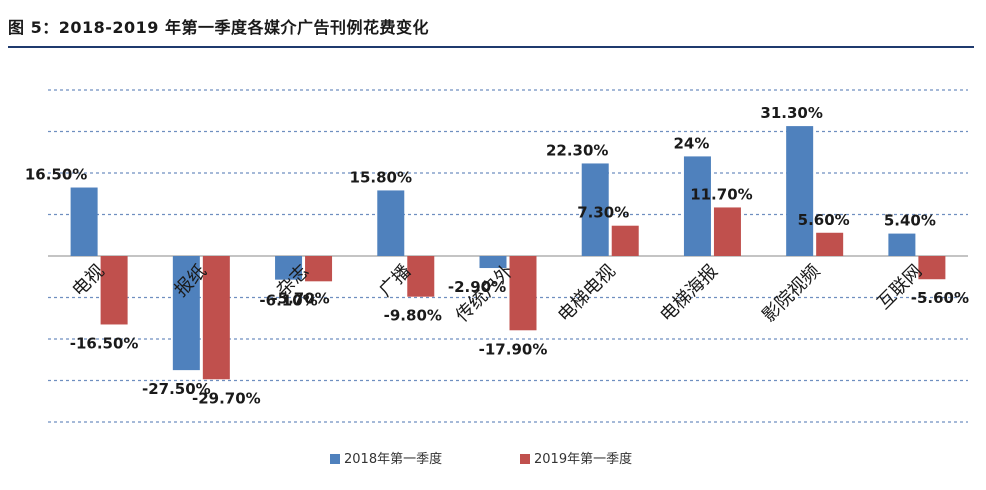 The height and width of the screenshot is (490, 986). I want to click on data-label: 16.50%, so click(56, 175).